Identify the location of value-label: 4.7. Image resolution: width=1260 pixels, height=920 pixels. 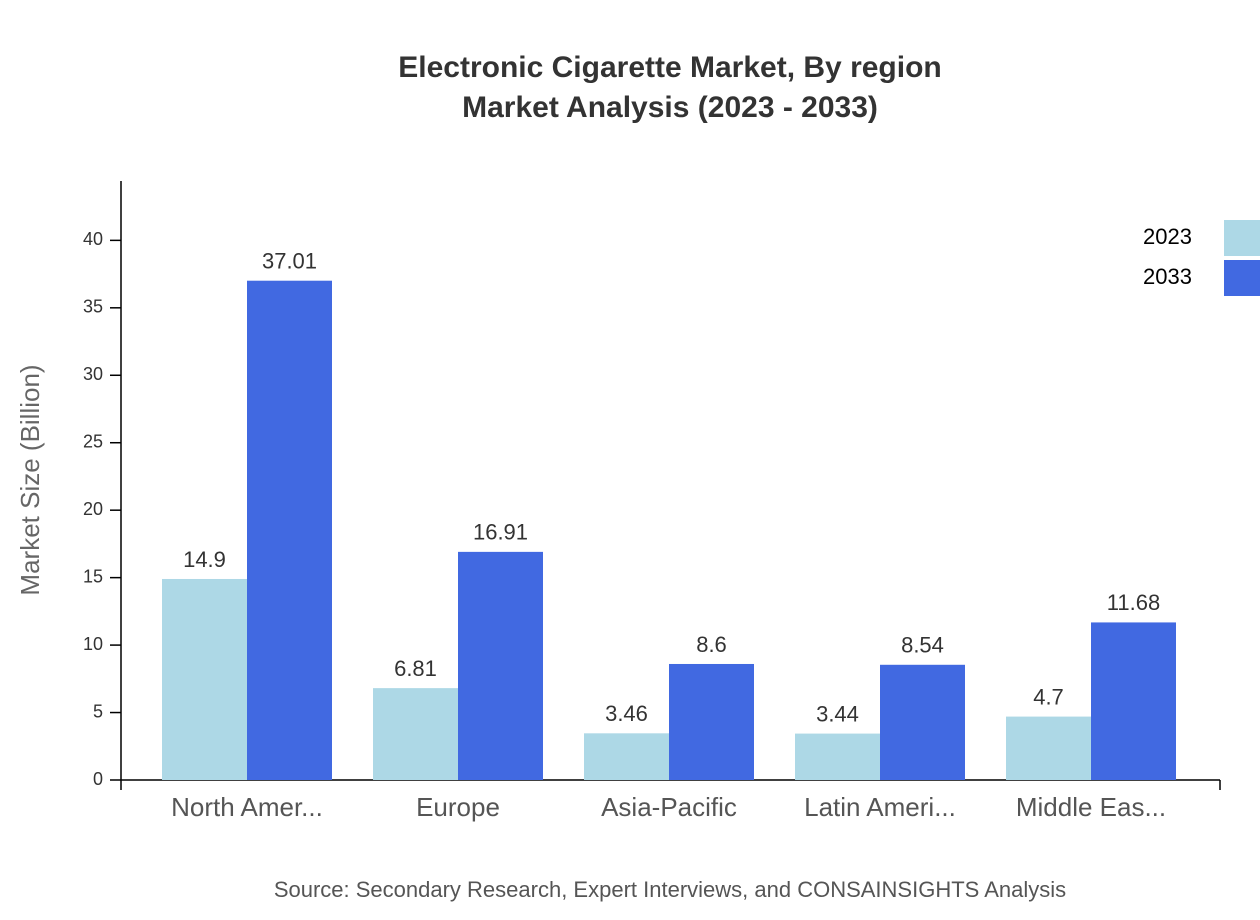
(1048, 696).